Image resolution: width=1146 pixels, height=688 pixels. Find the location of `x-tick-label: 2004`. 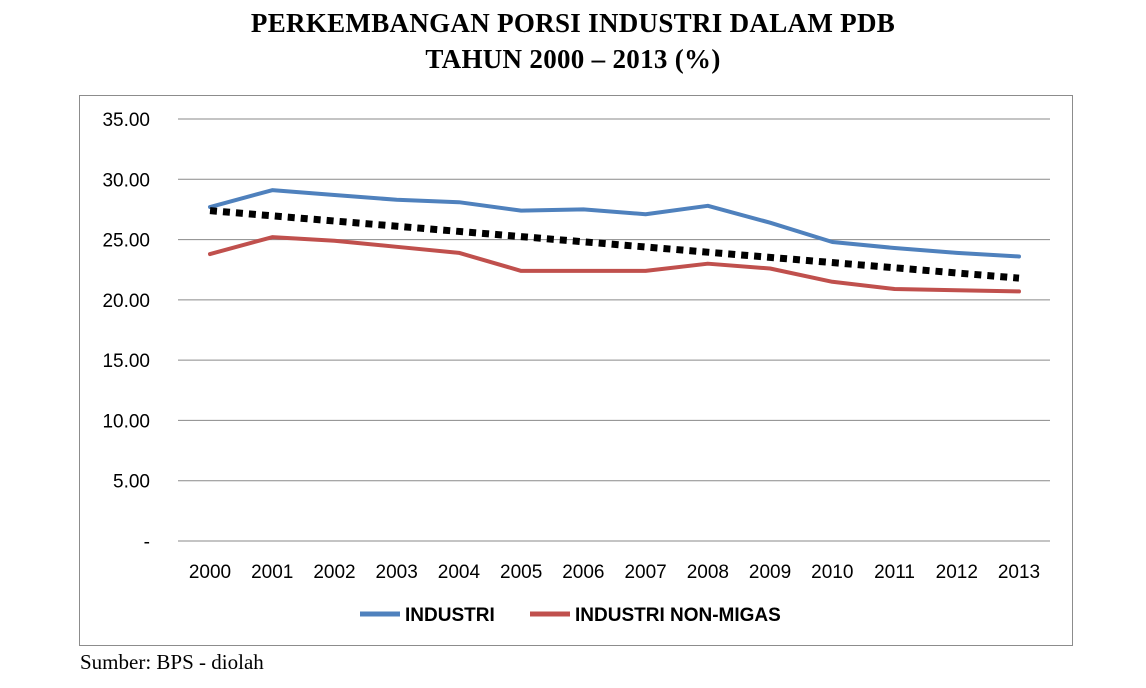

x-tick-label: 2004 is located at coordinates (459, 572).